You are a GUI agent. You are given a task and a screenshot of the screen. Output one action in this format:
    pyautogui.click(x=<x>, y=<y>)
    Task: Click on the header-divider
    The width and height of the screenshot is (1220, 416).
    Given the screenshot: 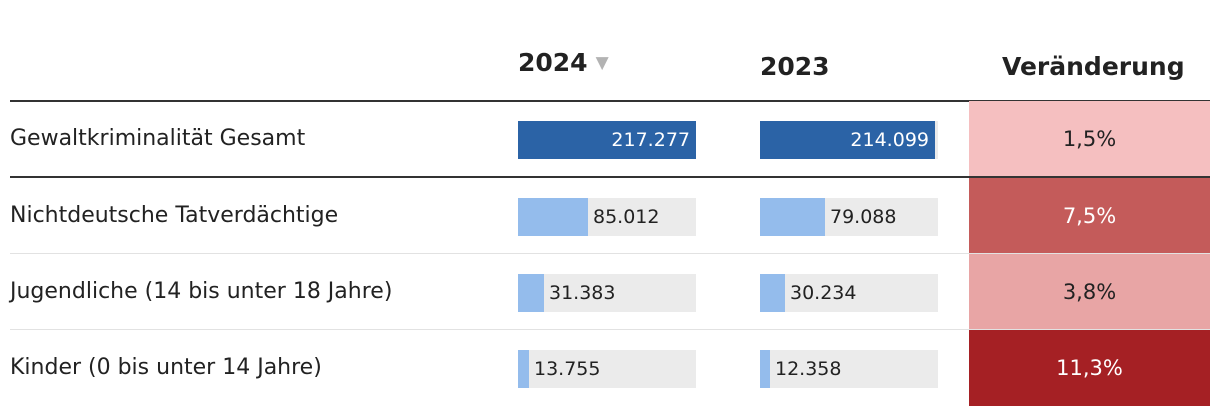 What is the action you would take?
    pyautogui.click(x=610, y=101)
    